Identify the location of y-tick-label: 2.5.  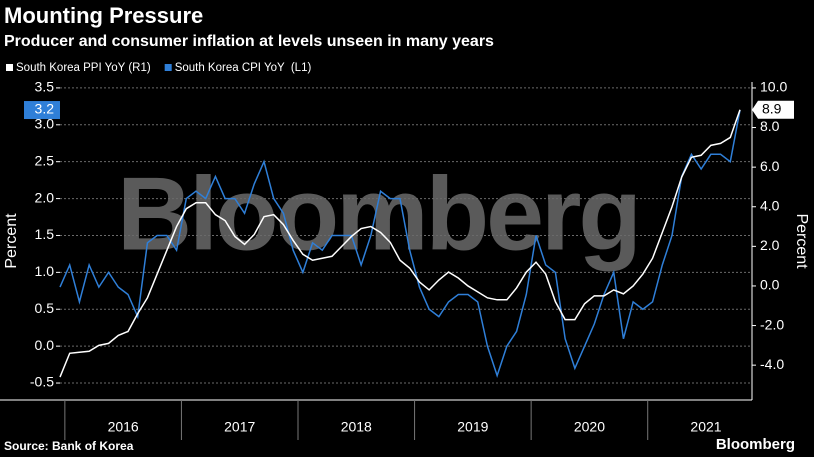
(45, 160).